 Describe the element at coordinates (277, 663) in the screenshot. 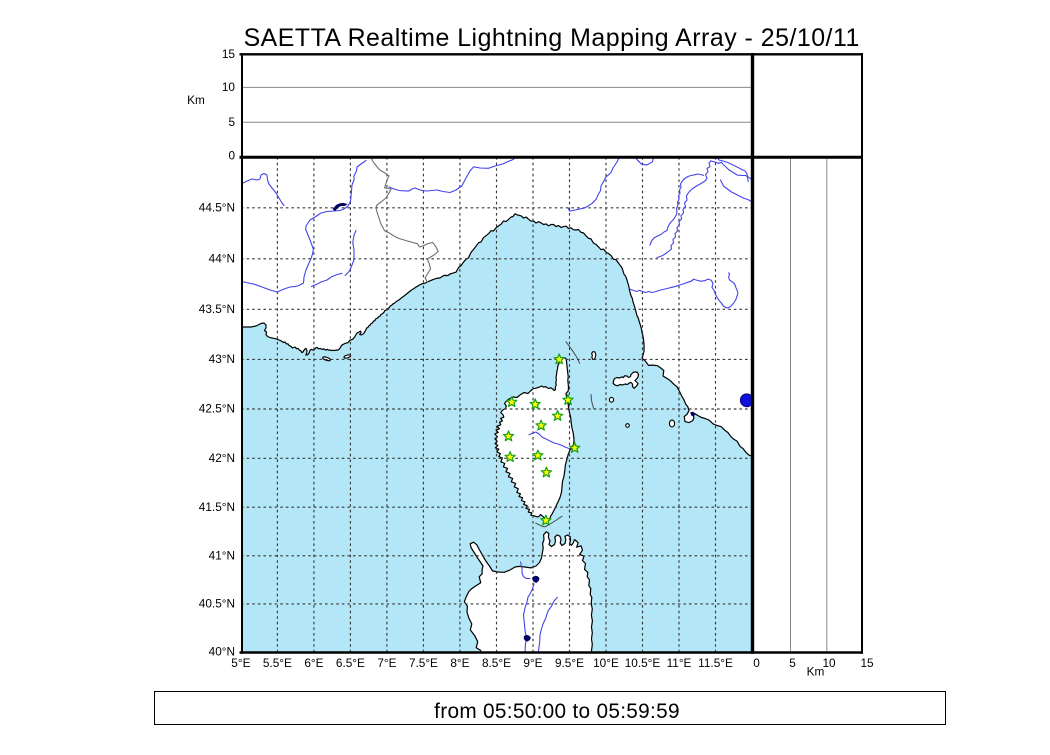

I see `svg-text: 5.5°E` at that location.